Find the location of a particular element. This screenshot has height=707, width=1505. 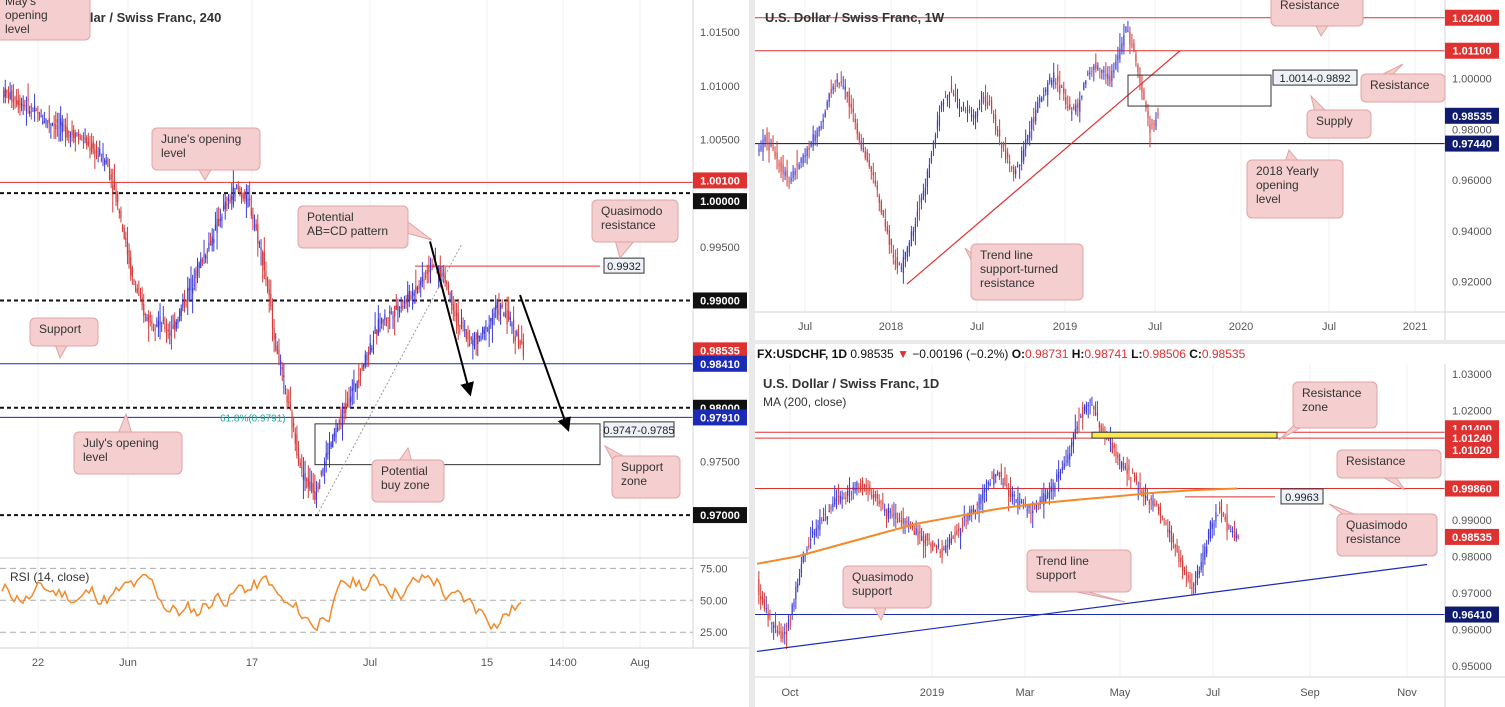

time-axis-label: Jun is located at coordinates (128, 663).